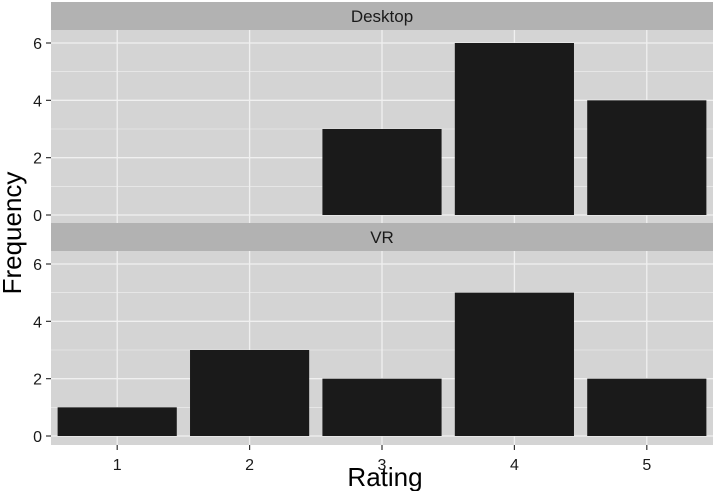 The width and height of the screenshot is (720, 491). Describe the element at coordinates (249, 465) in the screenshot. I see `x-tick-label: 2` at that location.